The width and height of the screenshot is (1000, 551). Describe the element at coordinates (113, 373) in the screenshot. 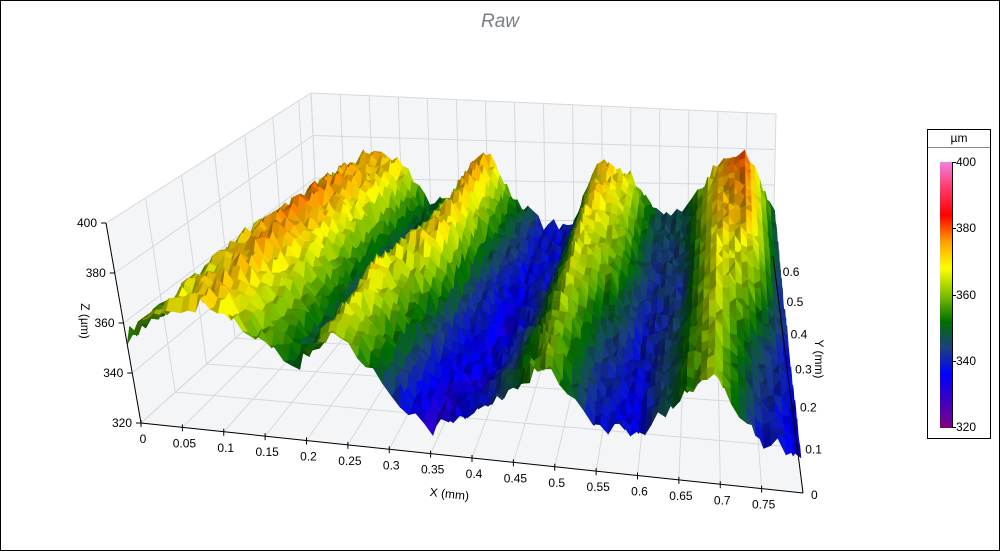

I see `z-tick-label: 340` at that location.